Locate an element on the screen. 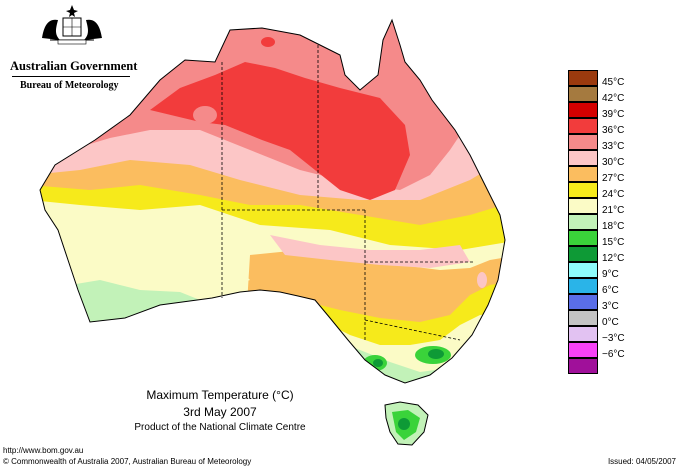  legend-row: 3°C is located at coordinates (598, 303).